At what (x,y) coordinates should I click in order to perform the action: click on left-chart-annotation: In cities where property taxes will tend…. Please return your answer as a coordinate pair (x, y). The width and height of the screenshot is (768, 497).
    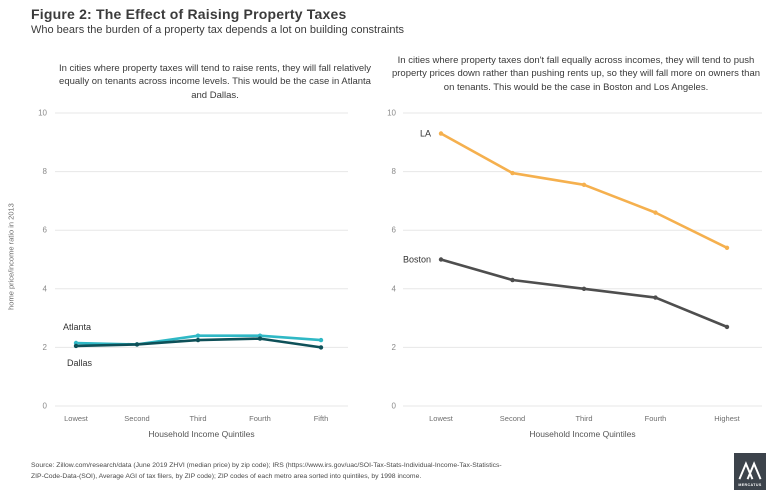
    Looking at the image, I should click on (215, 82).